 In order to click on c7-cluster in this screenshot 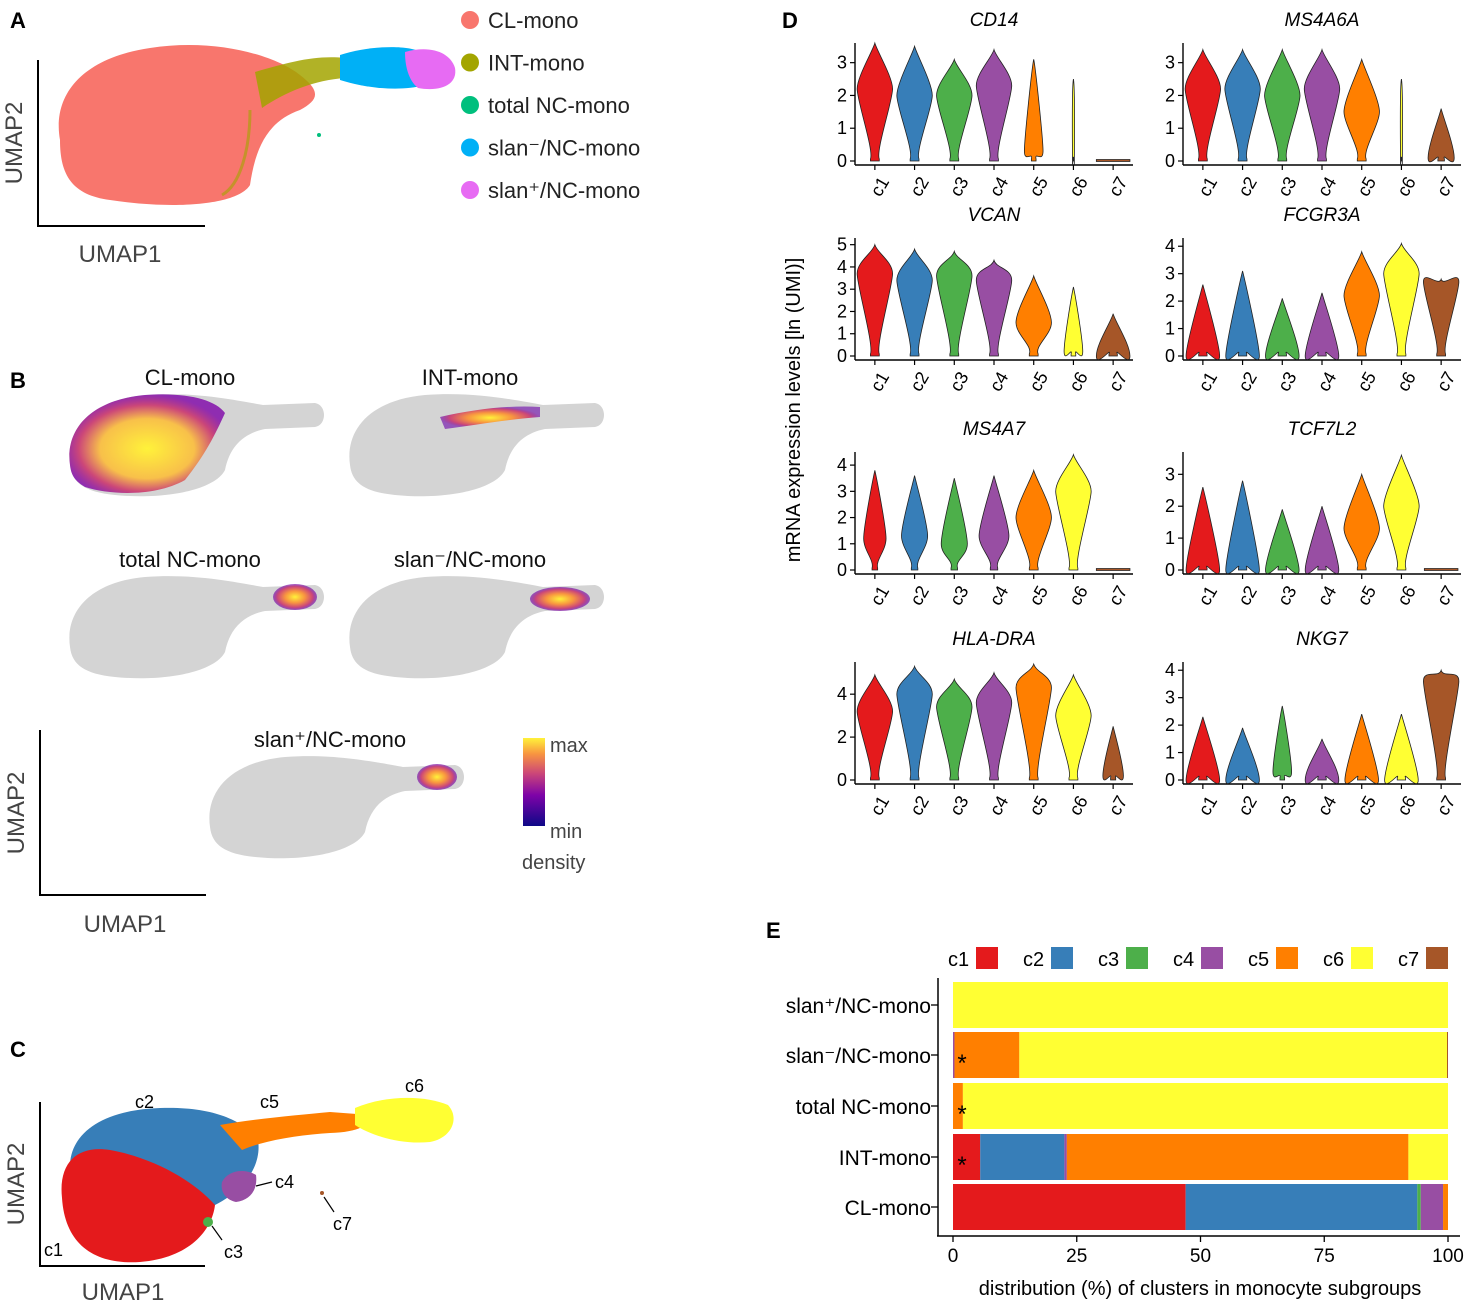, I will do `click(322, 1193)`.